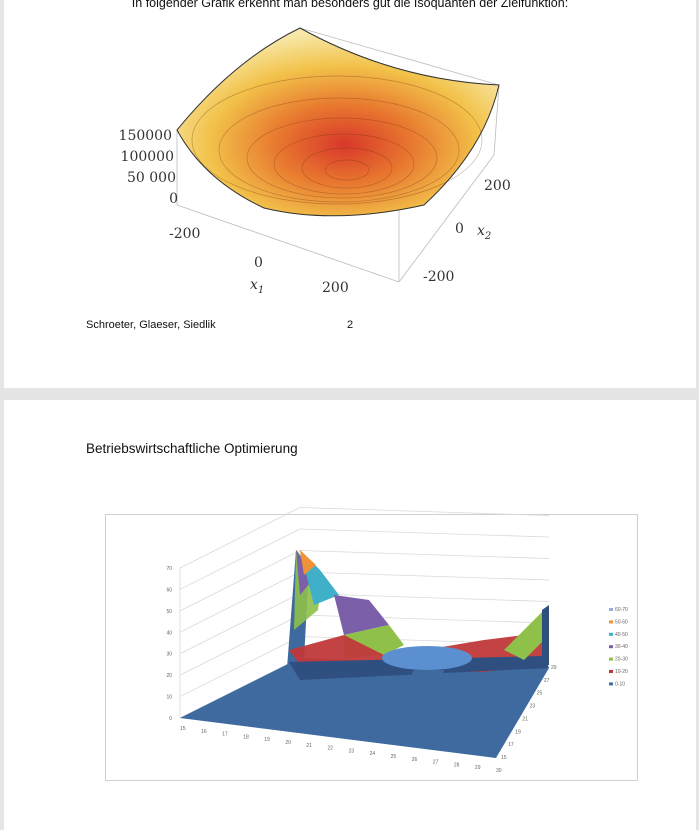  I want to click on z-tick-label: 40, so click(169, 633).